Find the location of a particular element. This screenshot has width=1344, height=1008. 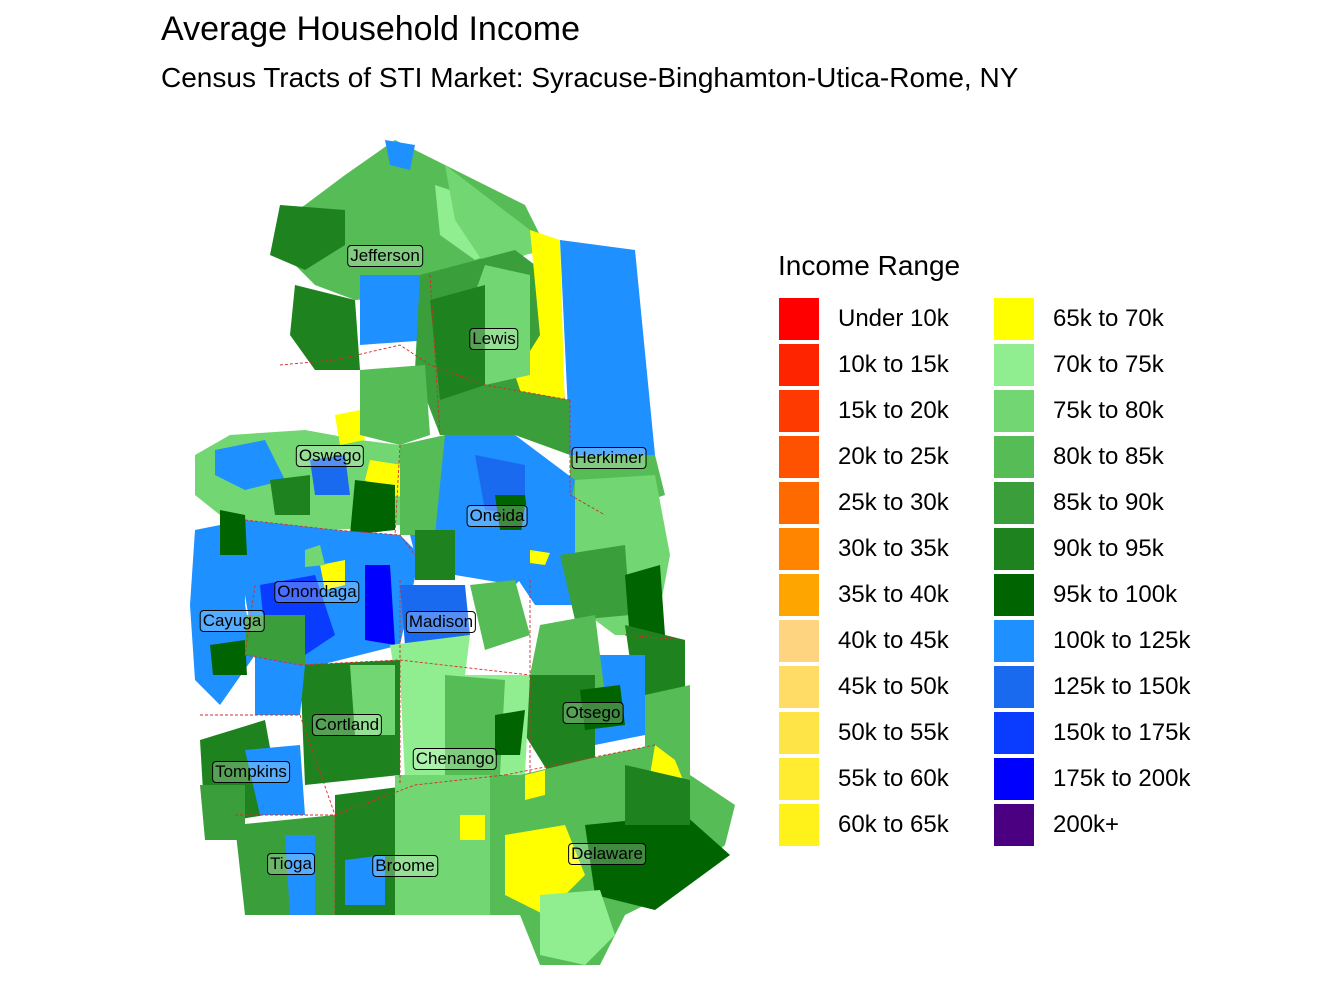

legend-item: 125k to 150k is located at coordinates (1091, 687).